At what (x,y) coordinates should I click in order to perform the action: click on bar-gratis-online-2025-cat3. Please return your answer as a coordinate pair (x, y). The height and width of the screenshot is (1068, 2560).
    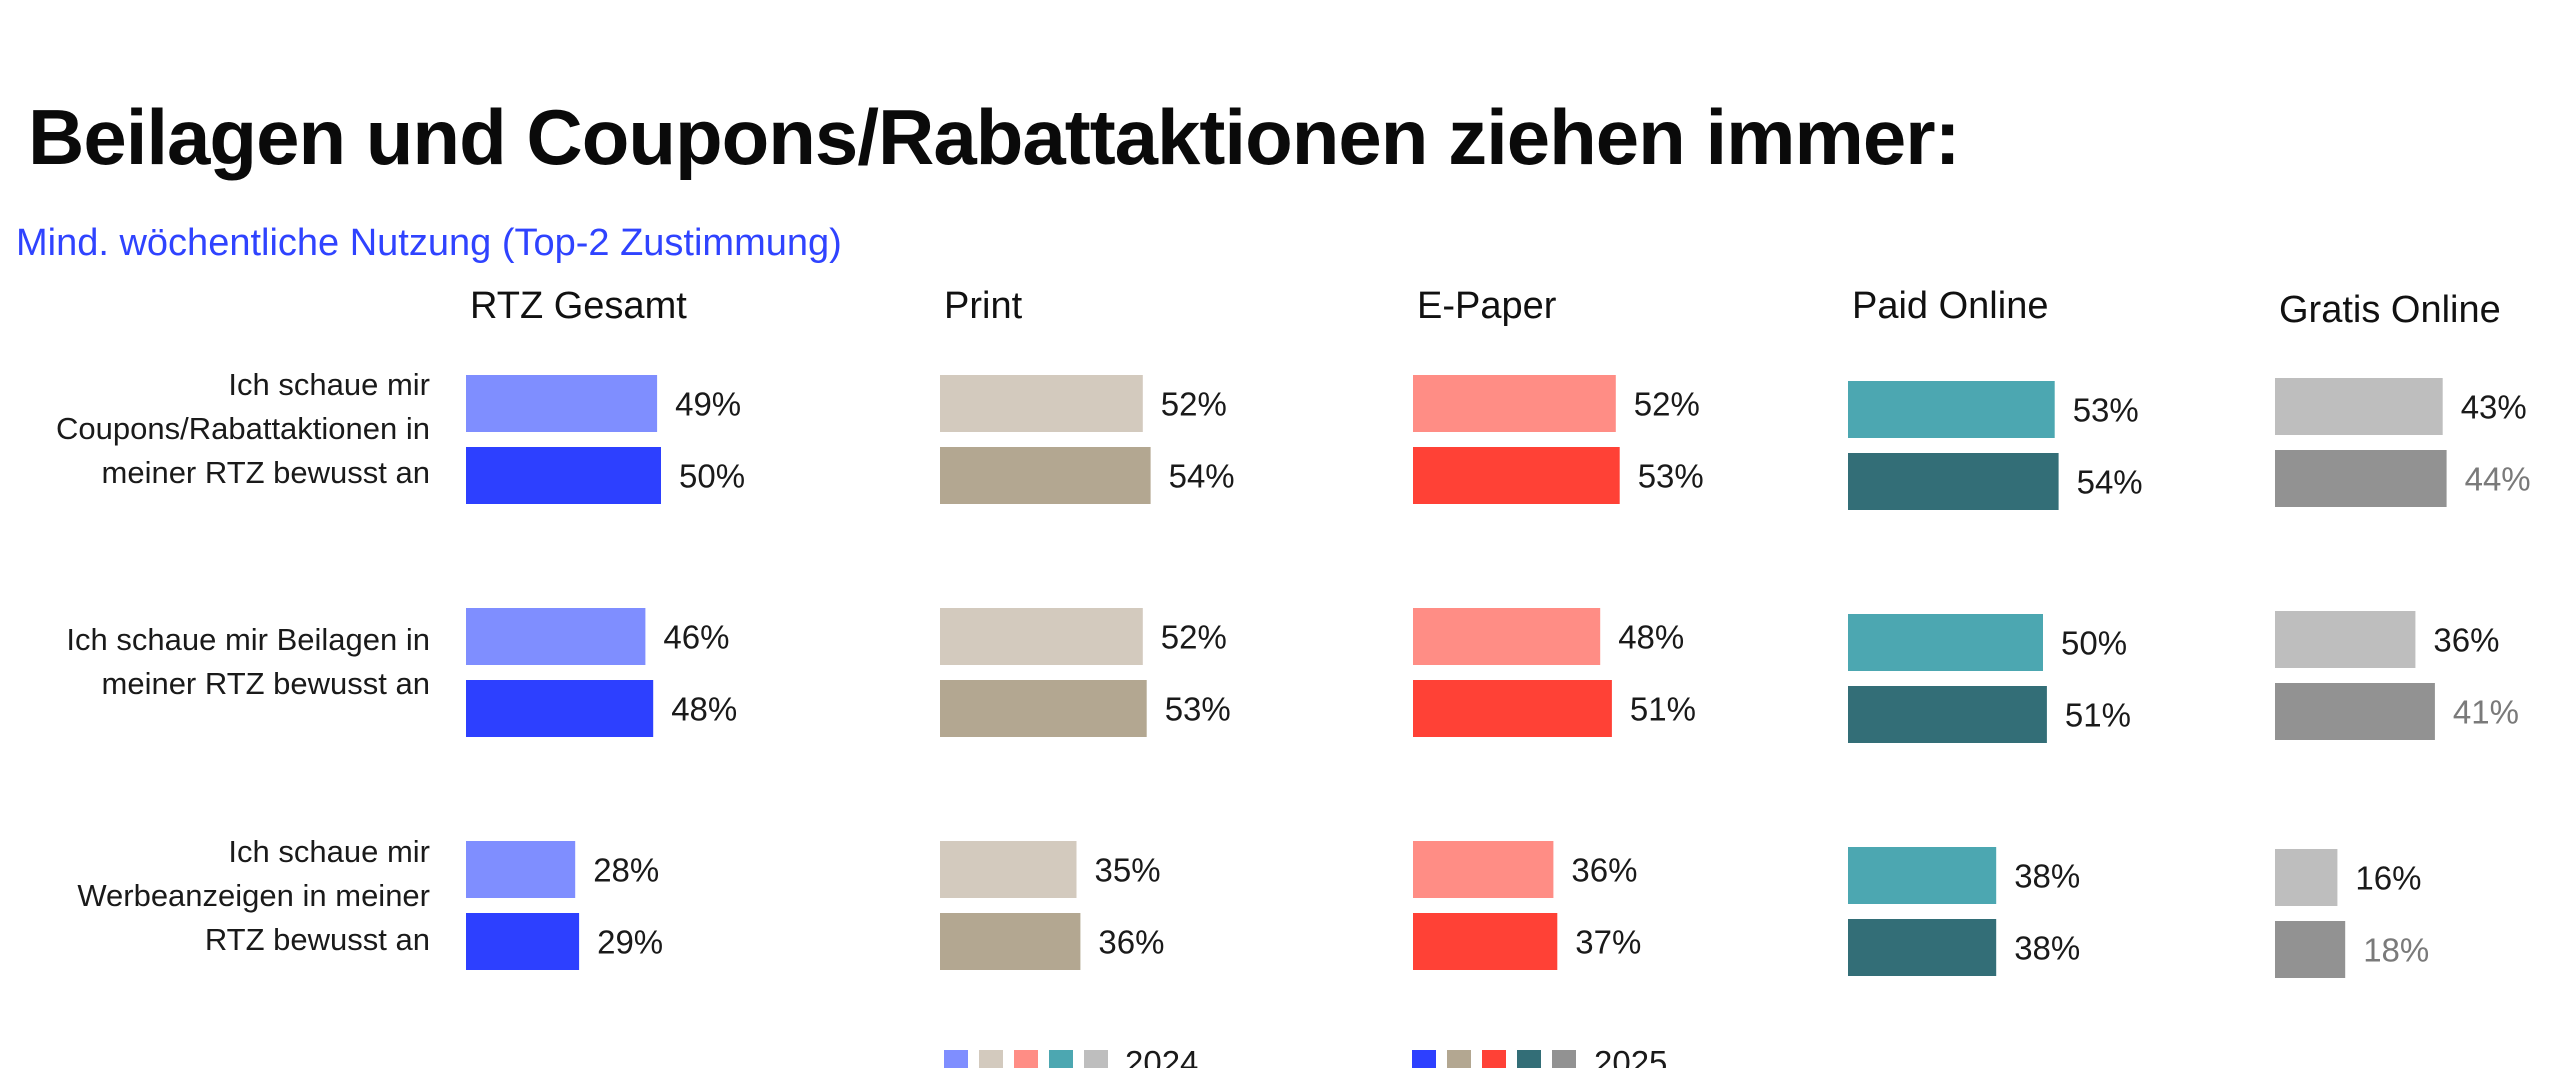
    Looking at the image, I should click on (2310, 949).